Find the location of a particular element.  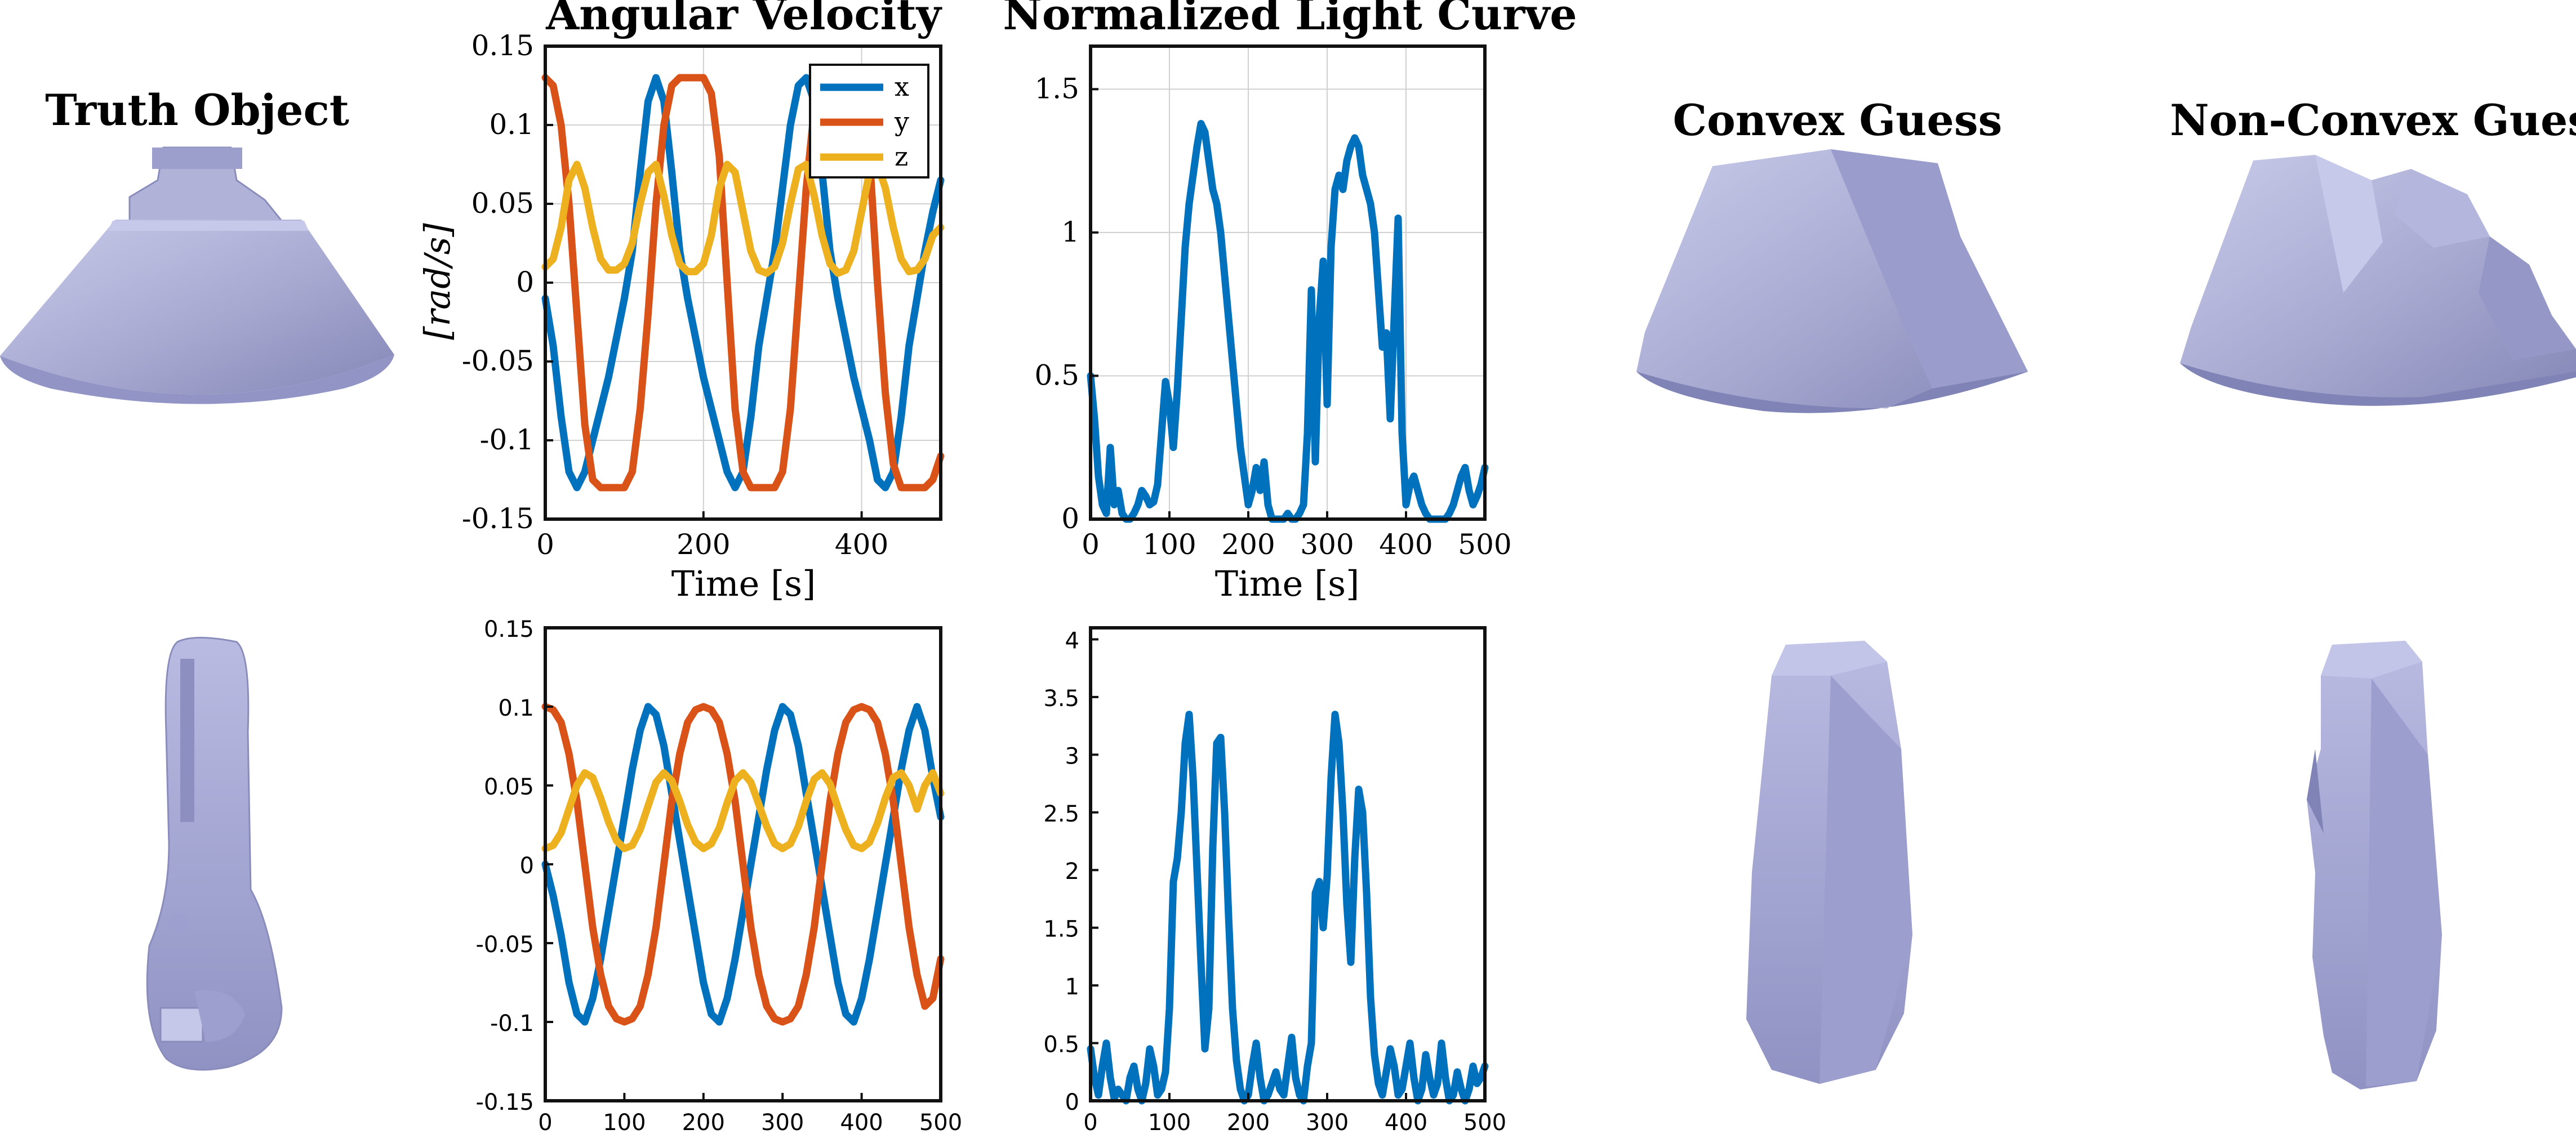

y-tick-label: 4 is located at coordinates (1072, 641).